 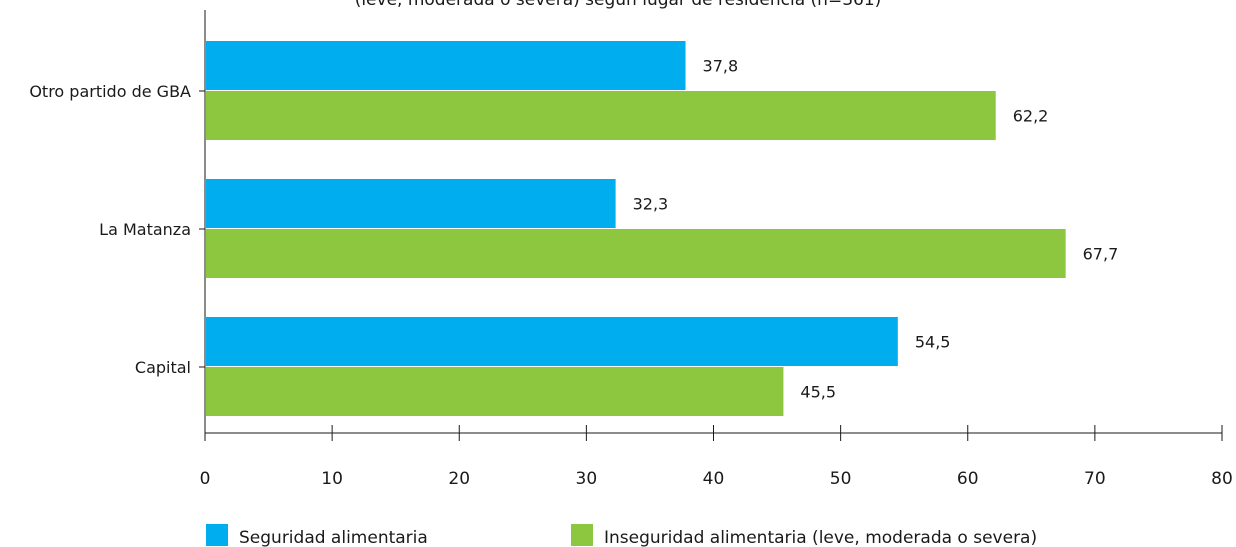 What do you see at coordinates (1101, 254) in the screenshot?
I see `data-label: 67,7` at bounding box center [1101, 254].